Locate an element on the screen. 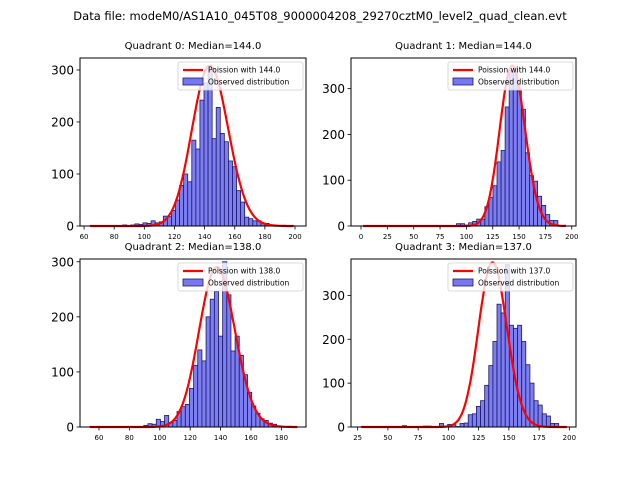  subplot-title: Quadrant 2: Median=138.0 is located at coordinates (193, 247).